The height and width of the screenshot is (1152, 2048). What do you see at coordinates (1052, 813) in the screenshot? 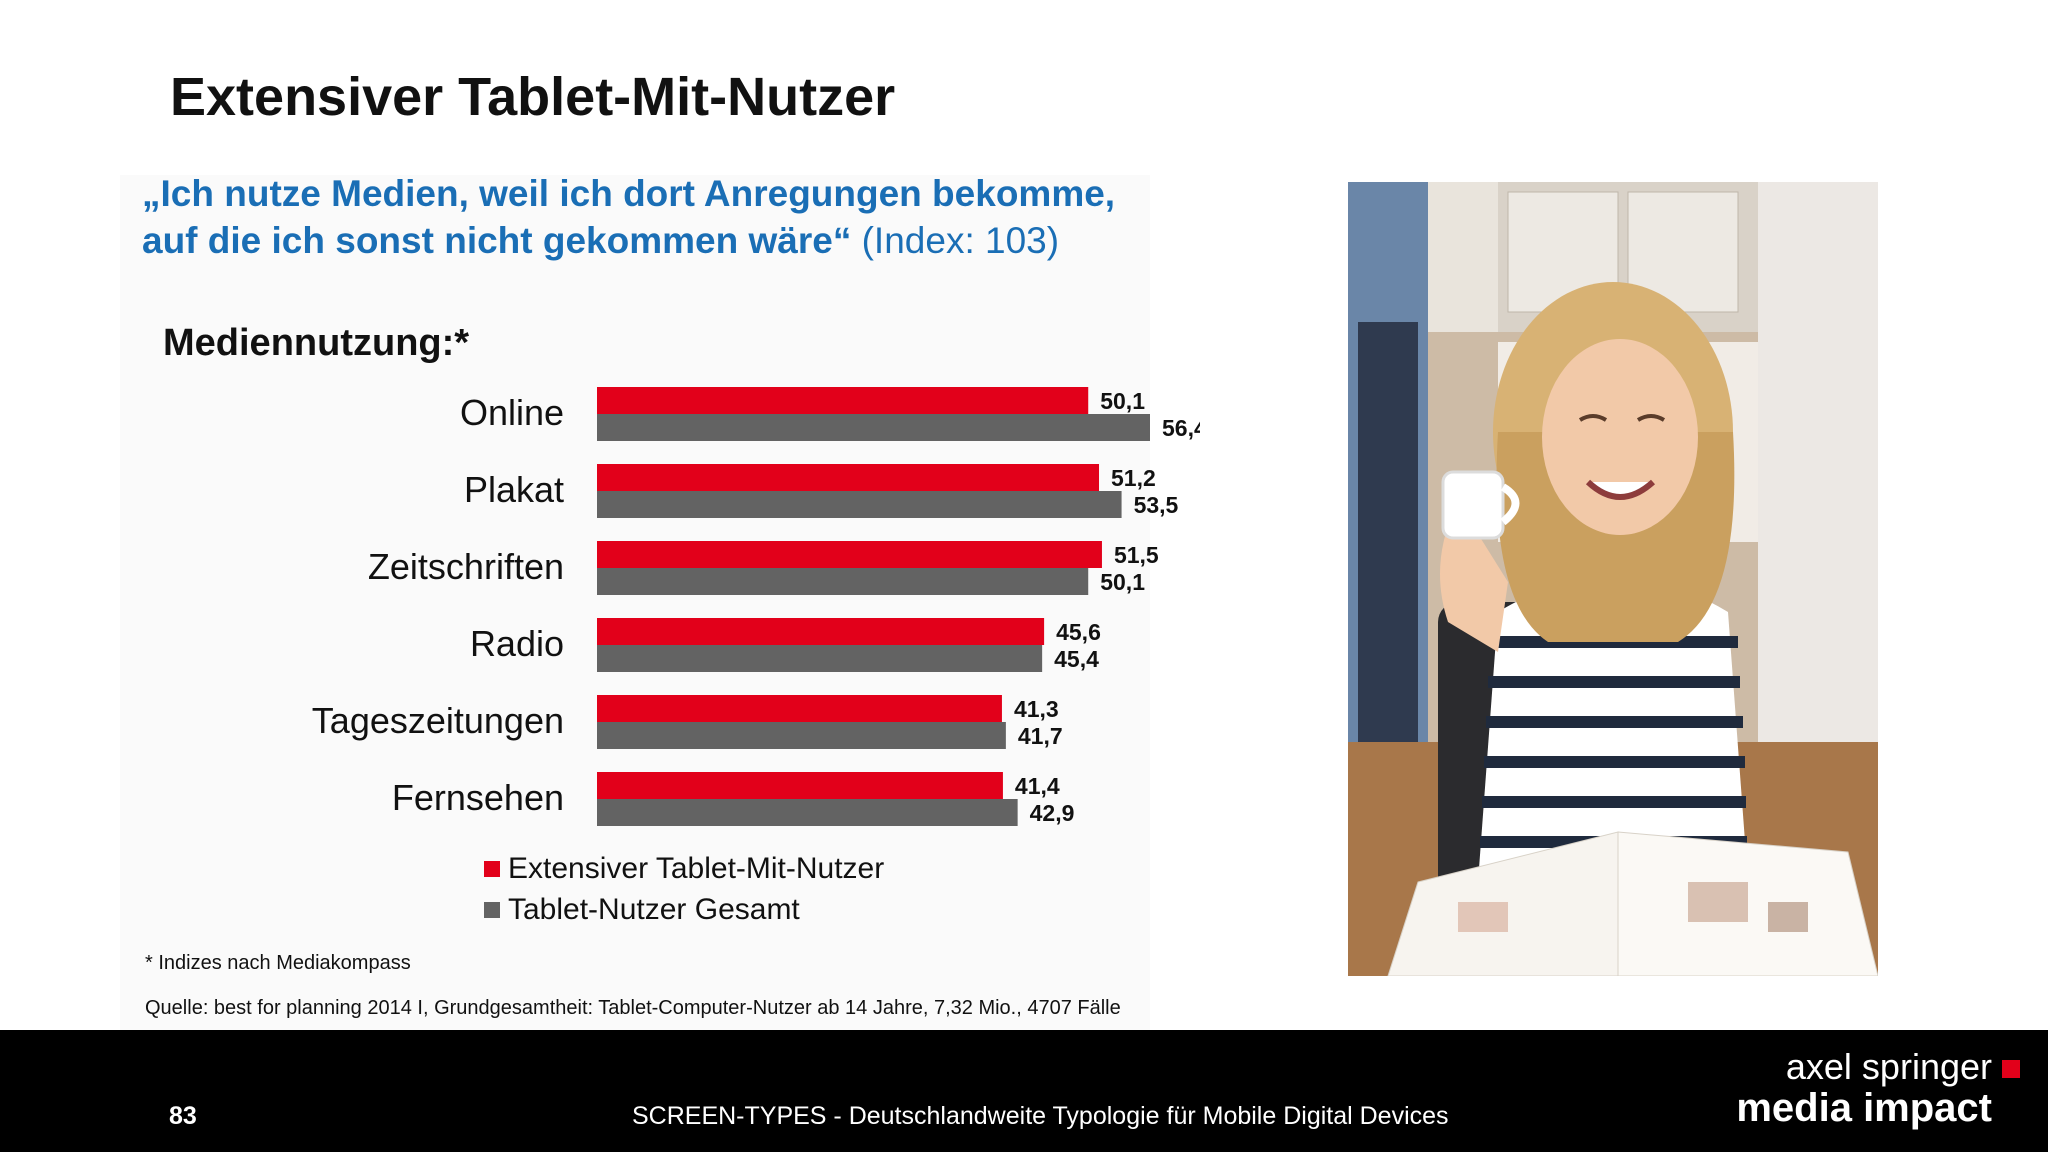
I see `data-label: 42,9` at bounding box center [1052, 813].